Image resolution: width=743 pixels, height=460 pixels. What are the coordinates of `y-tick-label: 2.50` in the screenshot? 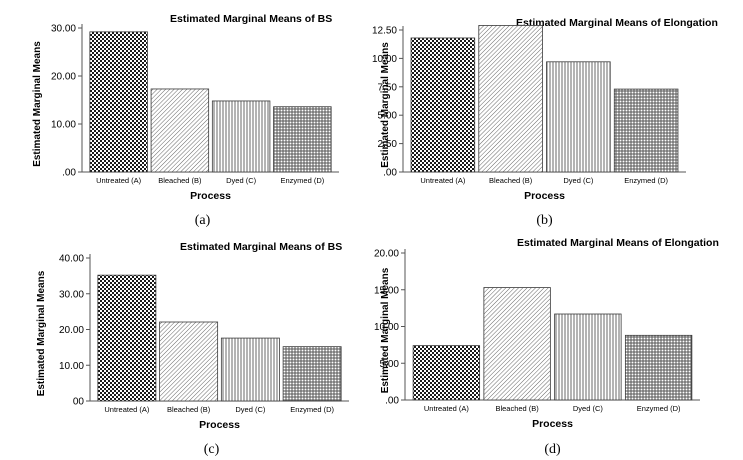 It's located at (388, 144).